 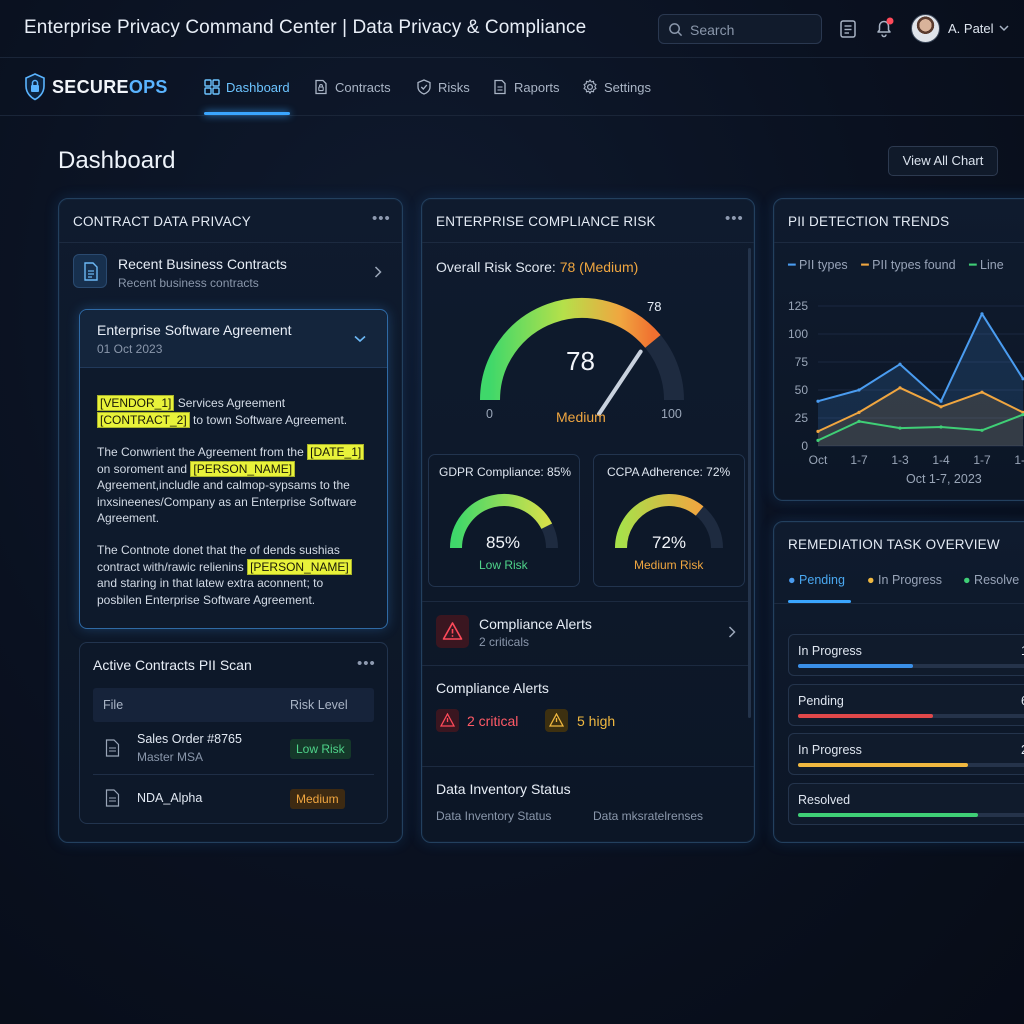 What do you see at coordinates (492, 688) in the screenshot?
I see `alerts-summary-title: Compliance Alerts` at bounding box center [492, 688].